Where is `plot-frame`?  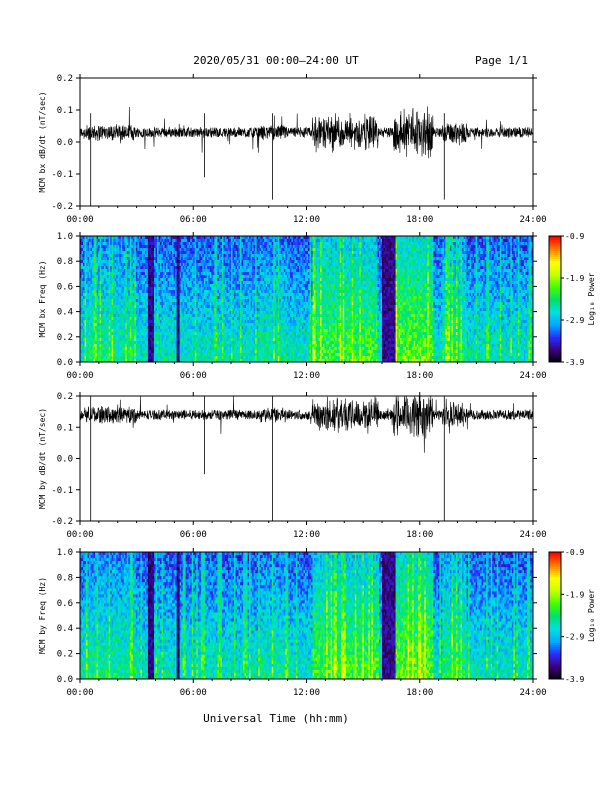 plot-frame is located at coordinates (306, 142).